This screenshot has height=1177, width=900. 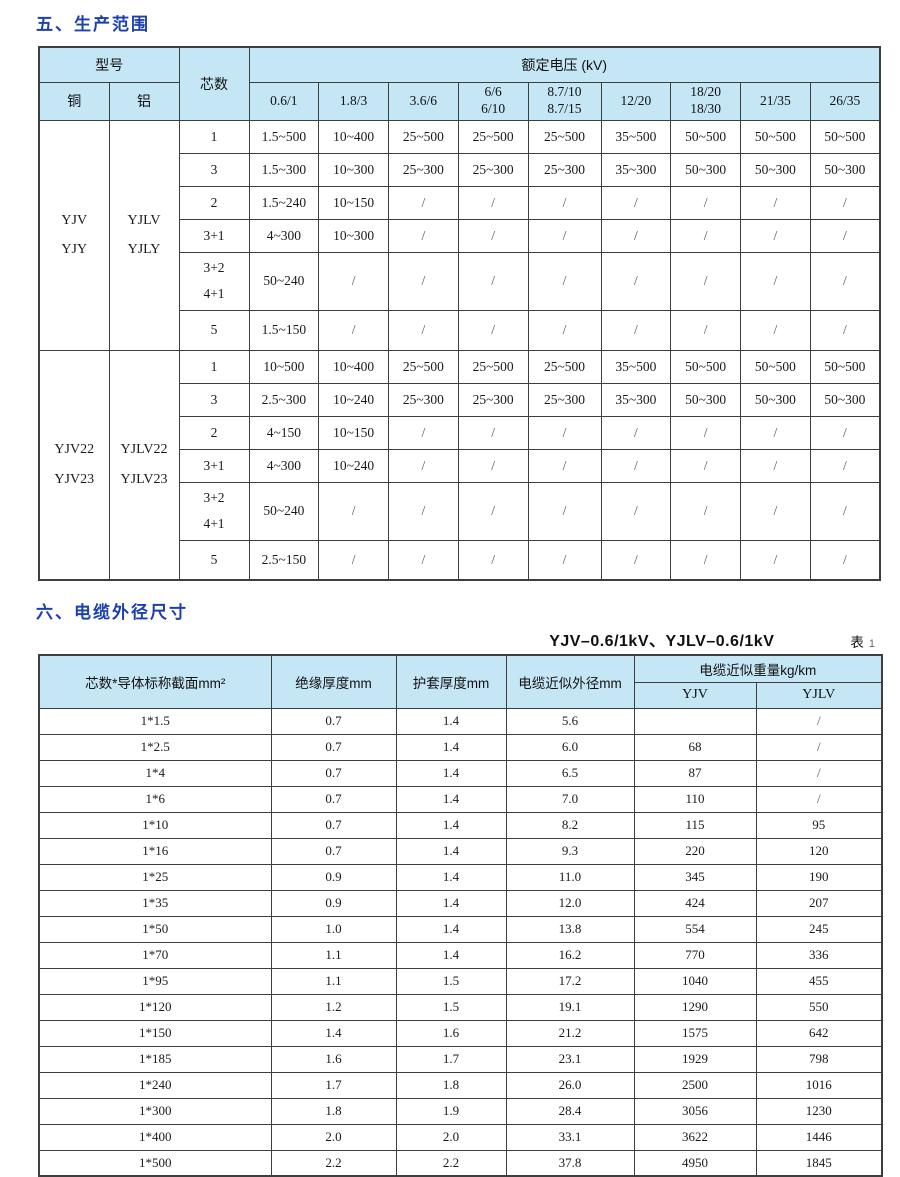 What do you see at coordinates (284, 136) in the screenshot?
I see `range-cell: 1.5~500` at bounding box center [284, 136].